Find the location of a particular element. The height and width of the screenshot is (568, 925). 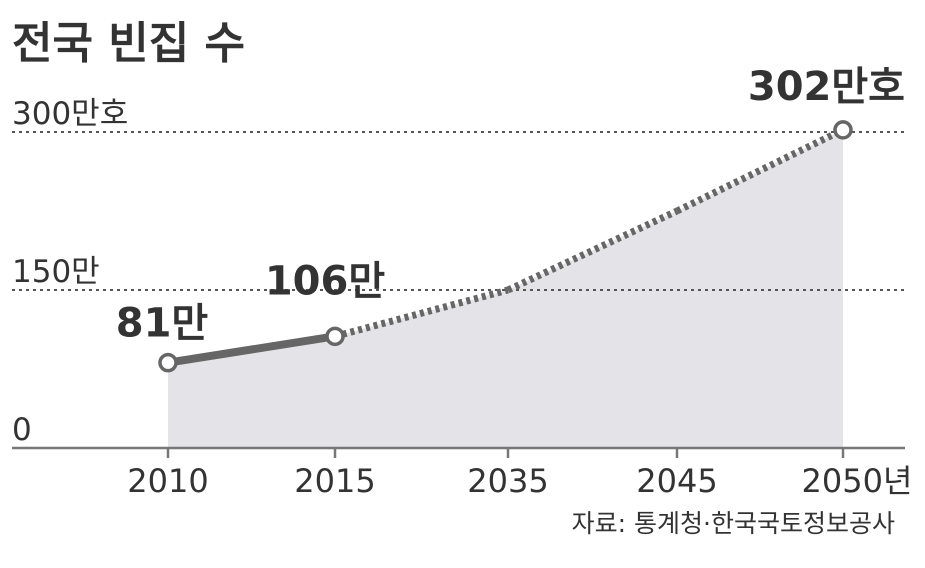

series-segment-2015-2035 is located at coordinates (421, 313).